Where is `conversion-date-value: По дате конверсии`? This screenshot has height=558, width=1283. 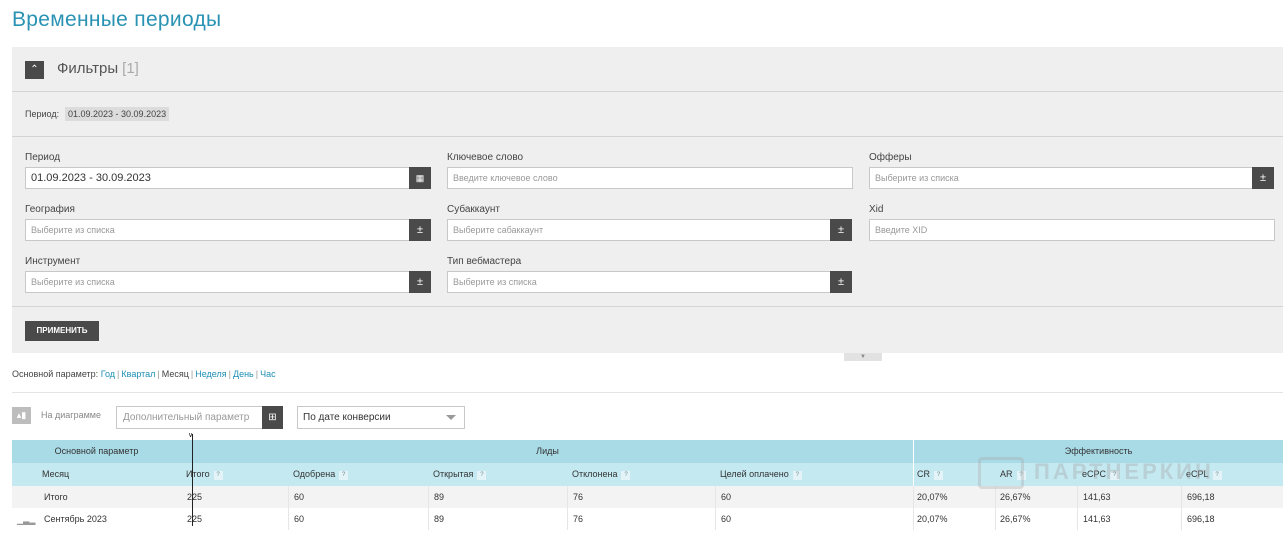 conversion-date-value: По дате конверсии is located at coordinates (347, 417).